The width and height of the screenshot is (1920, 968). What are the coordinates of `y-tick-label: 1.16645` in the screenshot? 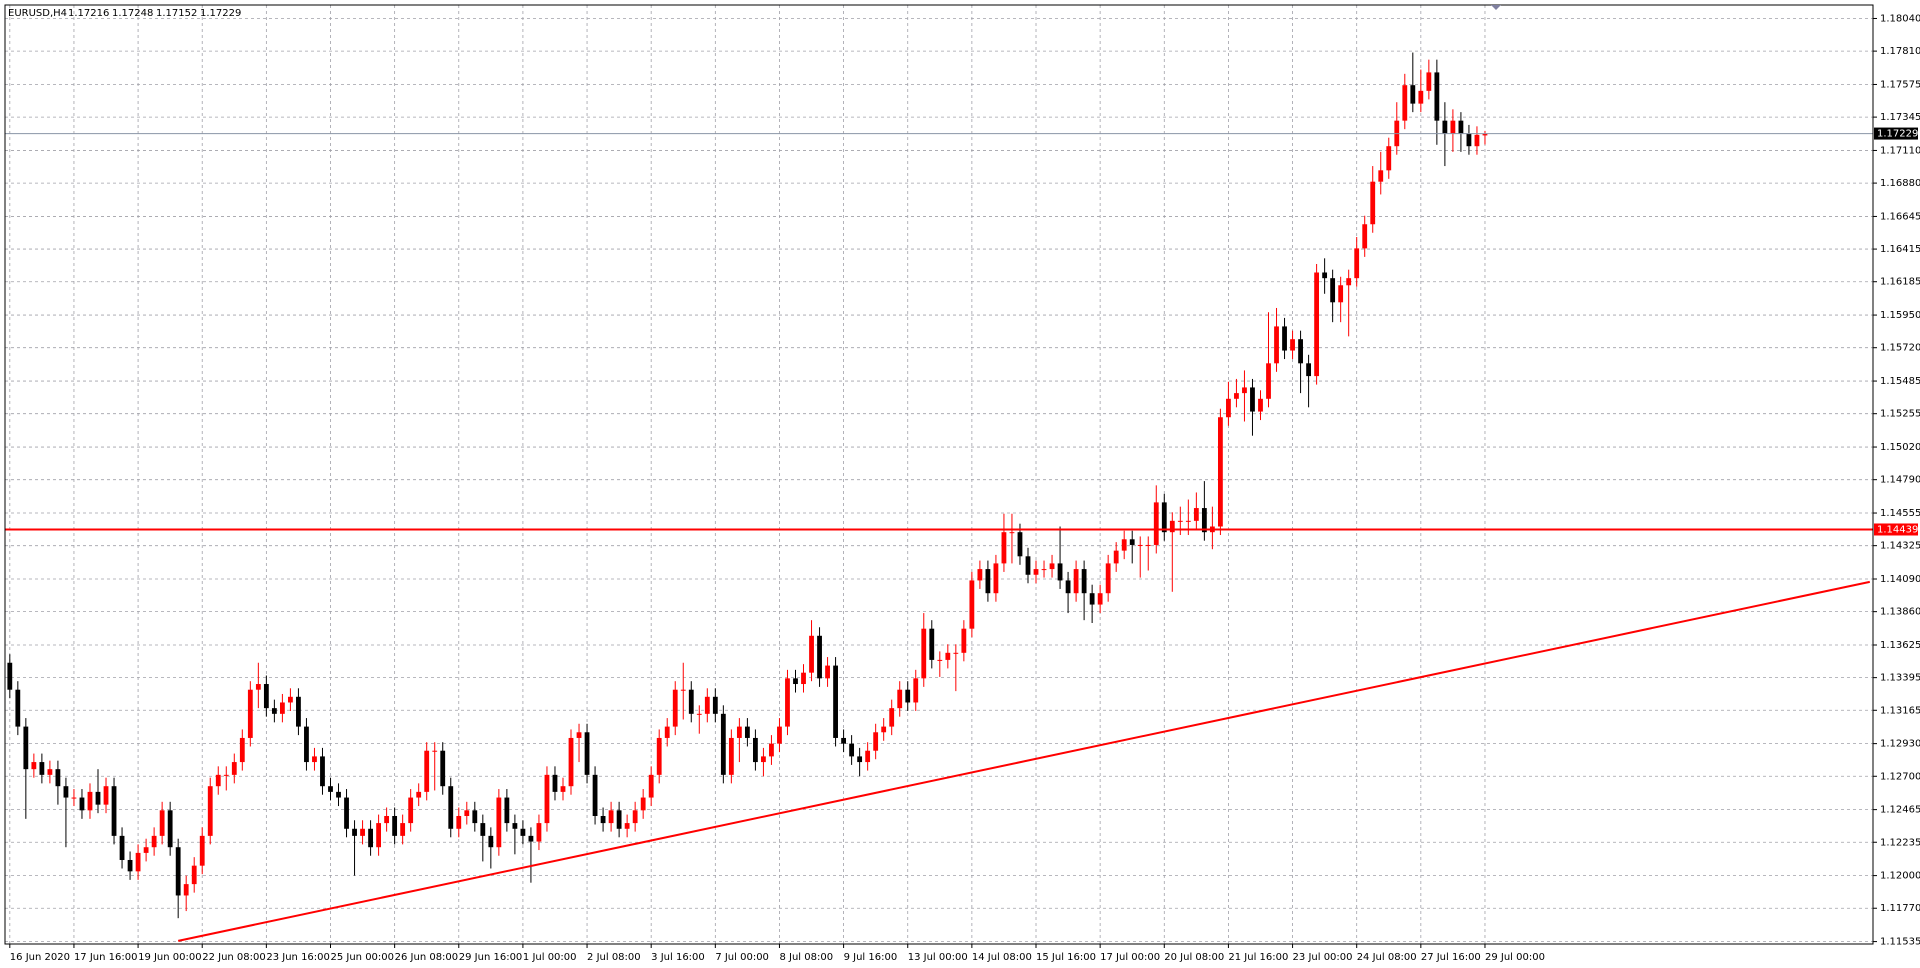 It's located at (1900, 216).